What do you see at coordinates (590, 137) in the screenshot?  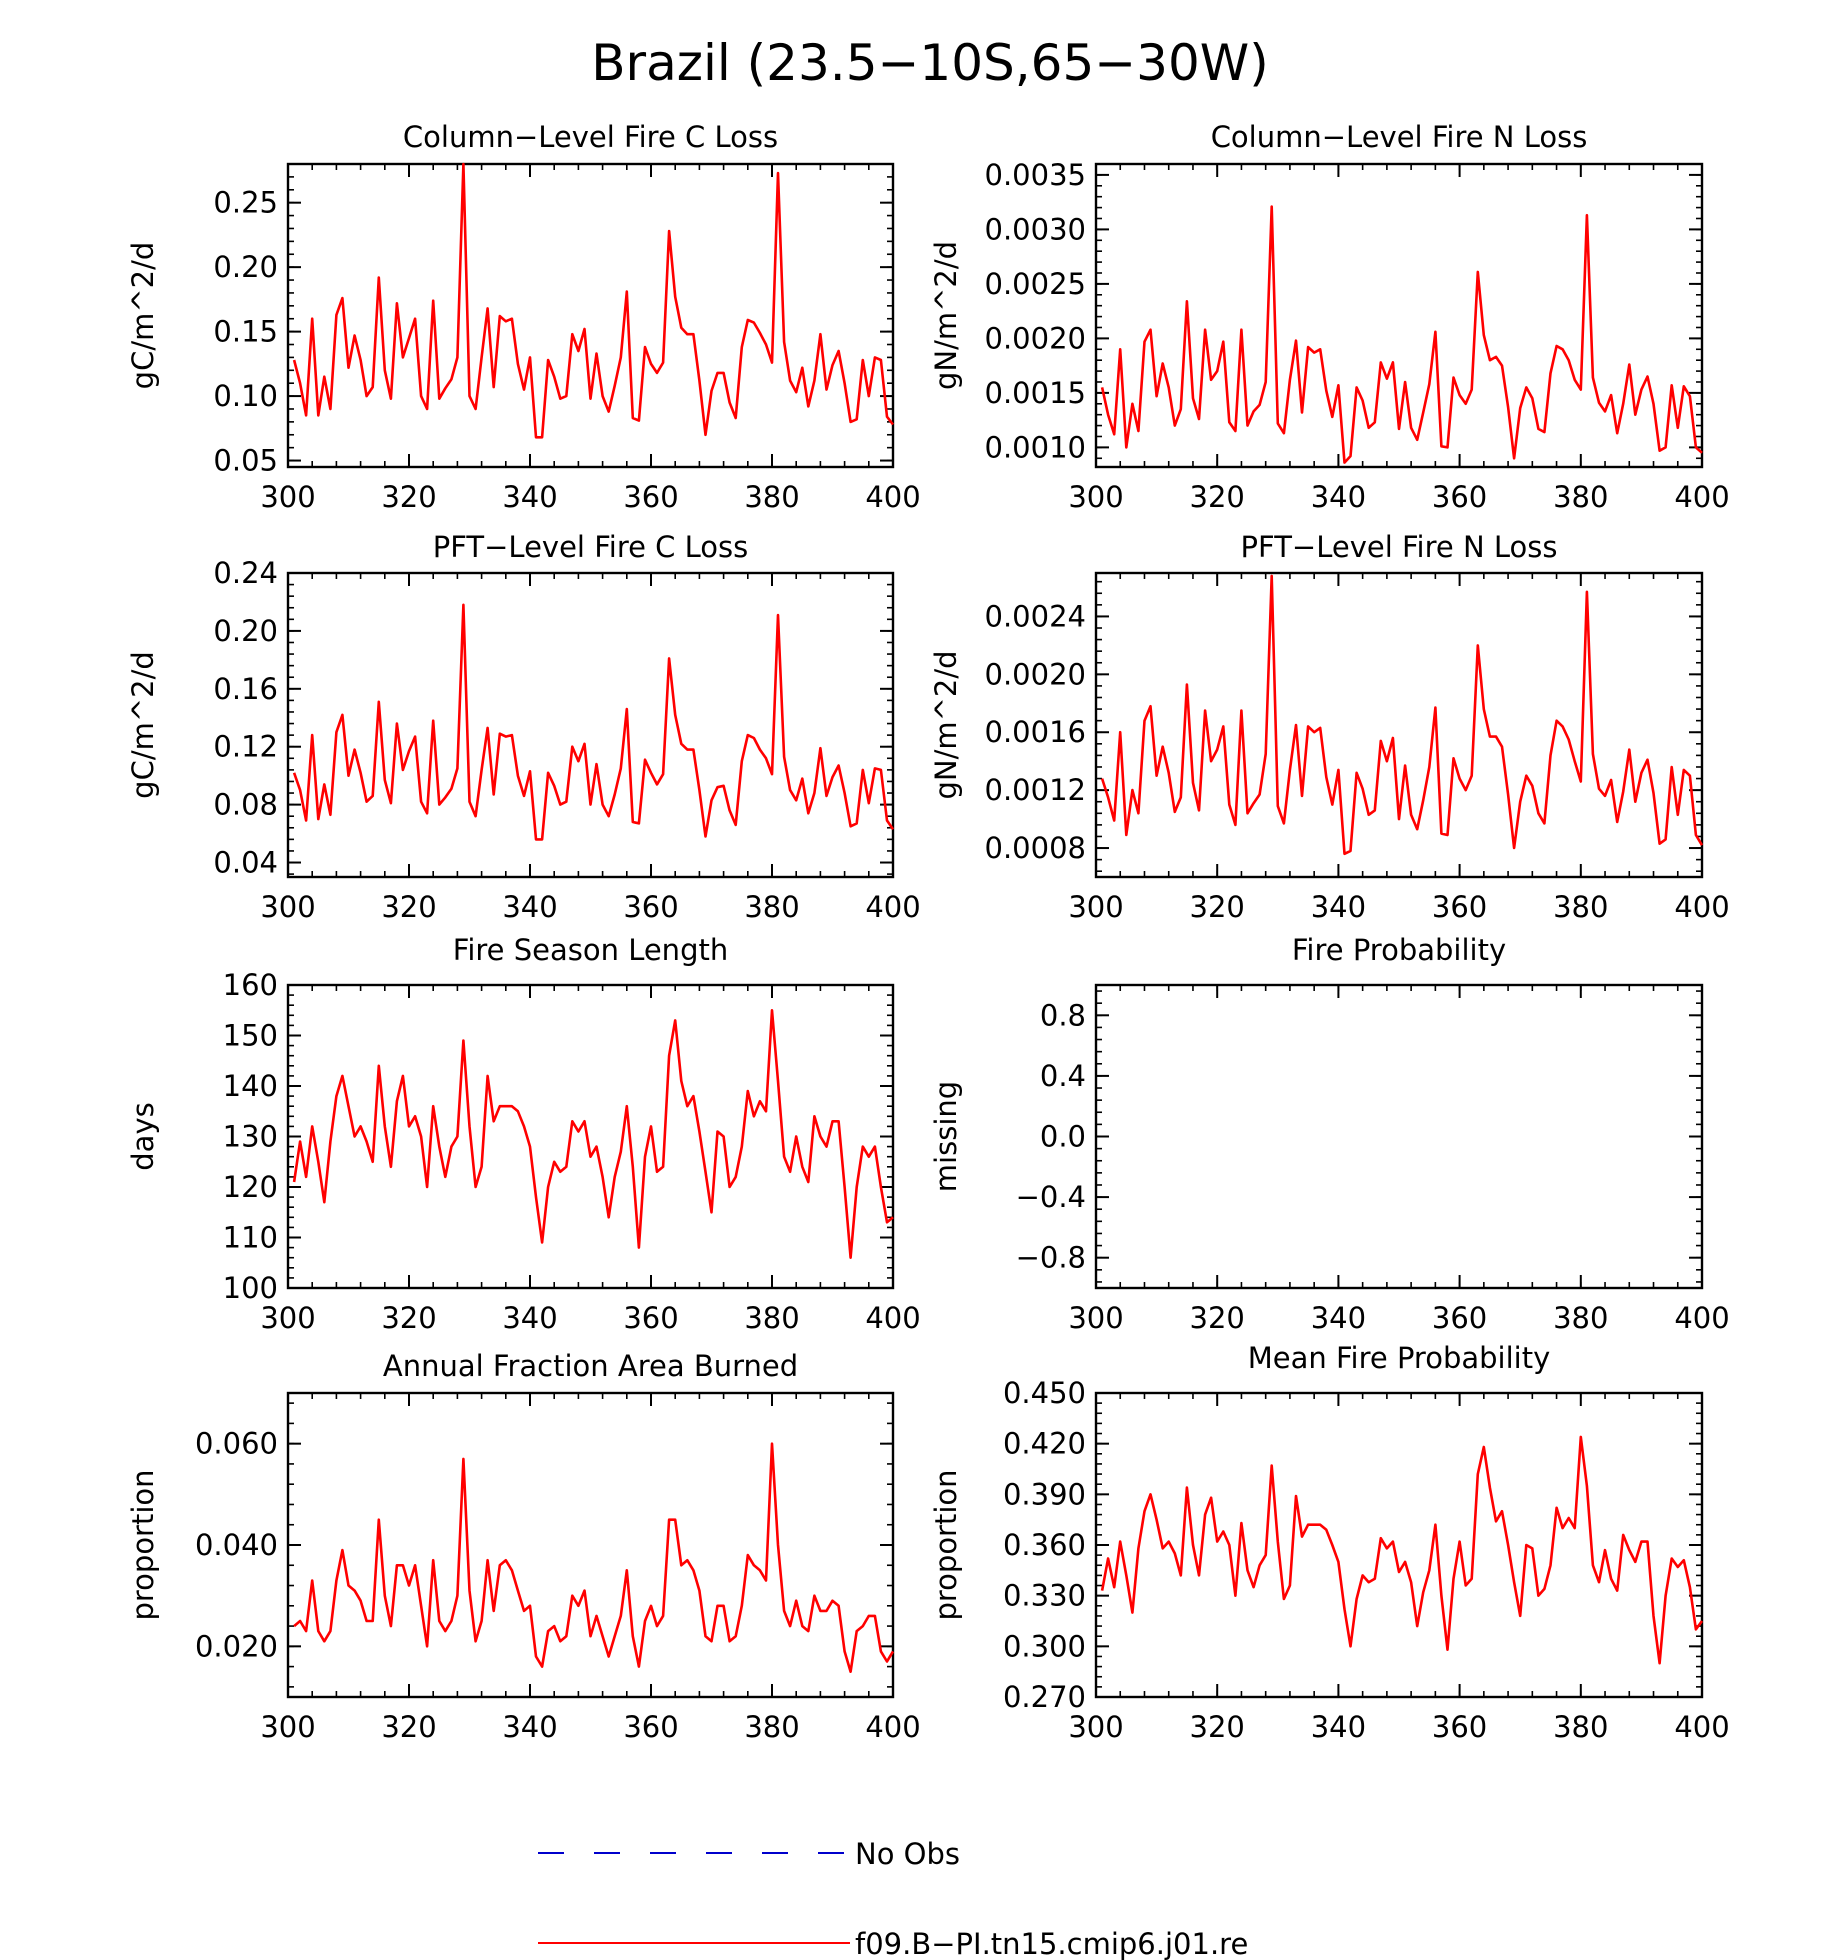 I see `panel-title: Column−Level Fire C Loss` at bounding box center [590, 137].